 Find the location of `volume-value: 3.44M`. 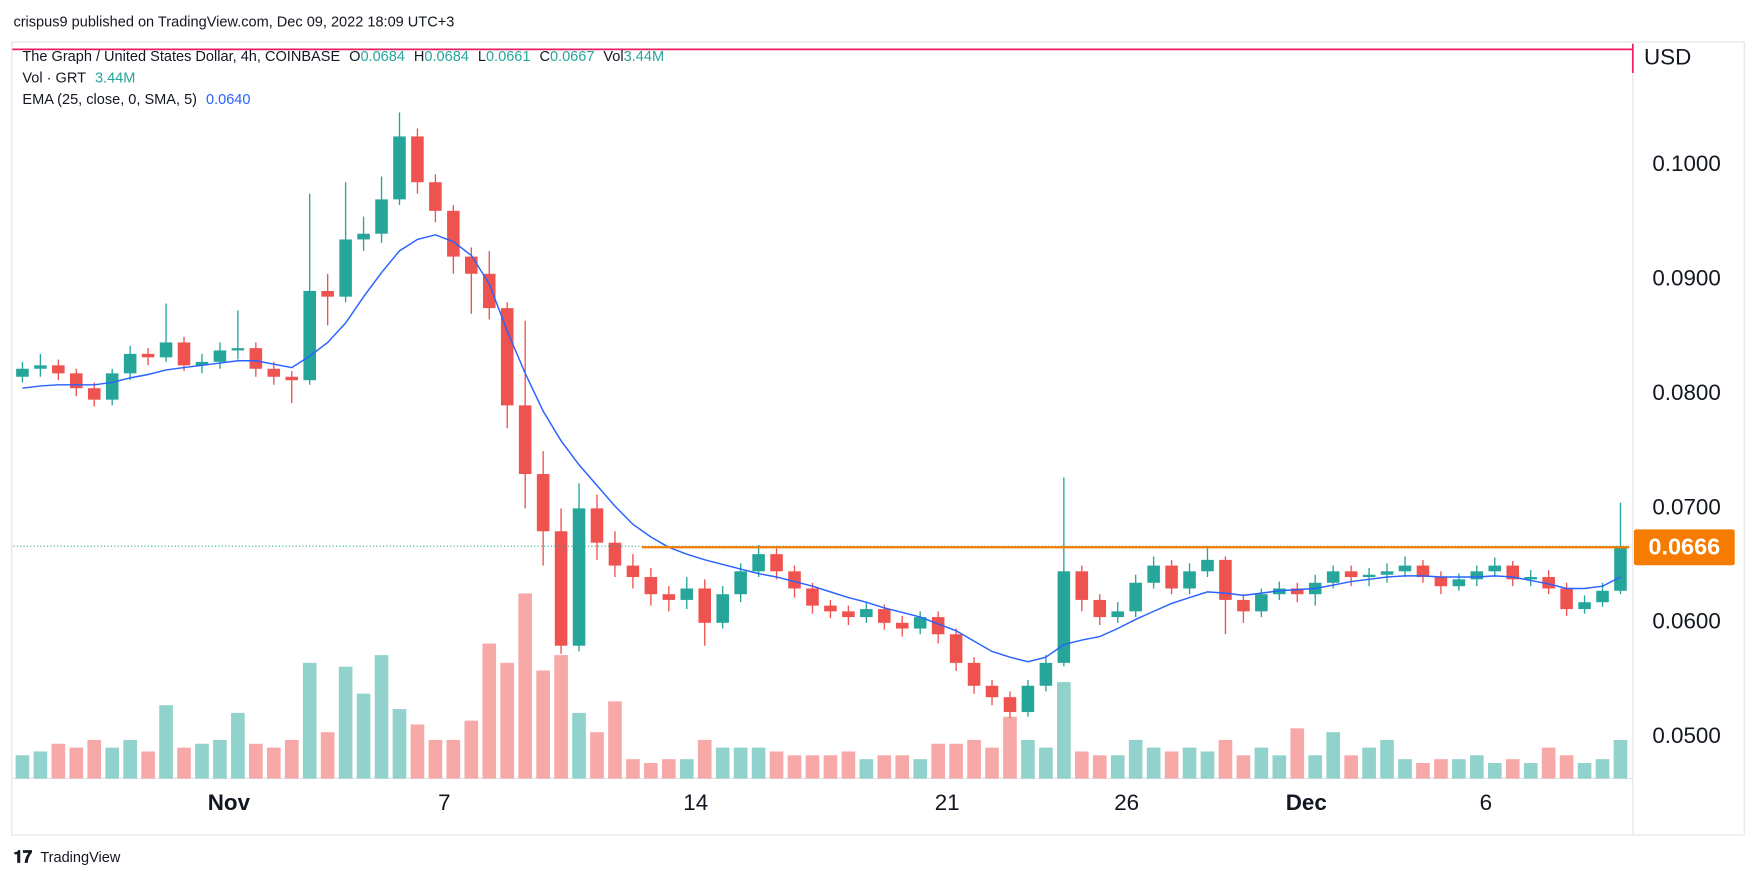

volume-value: 3.44M is located at coordinates (115, 78).